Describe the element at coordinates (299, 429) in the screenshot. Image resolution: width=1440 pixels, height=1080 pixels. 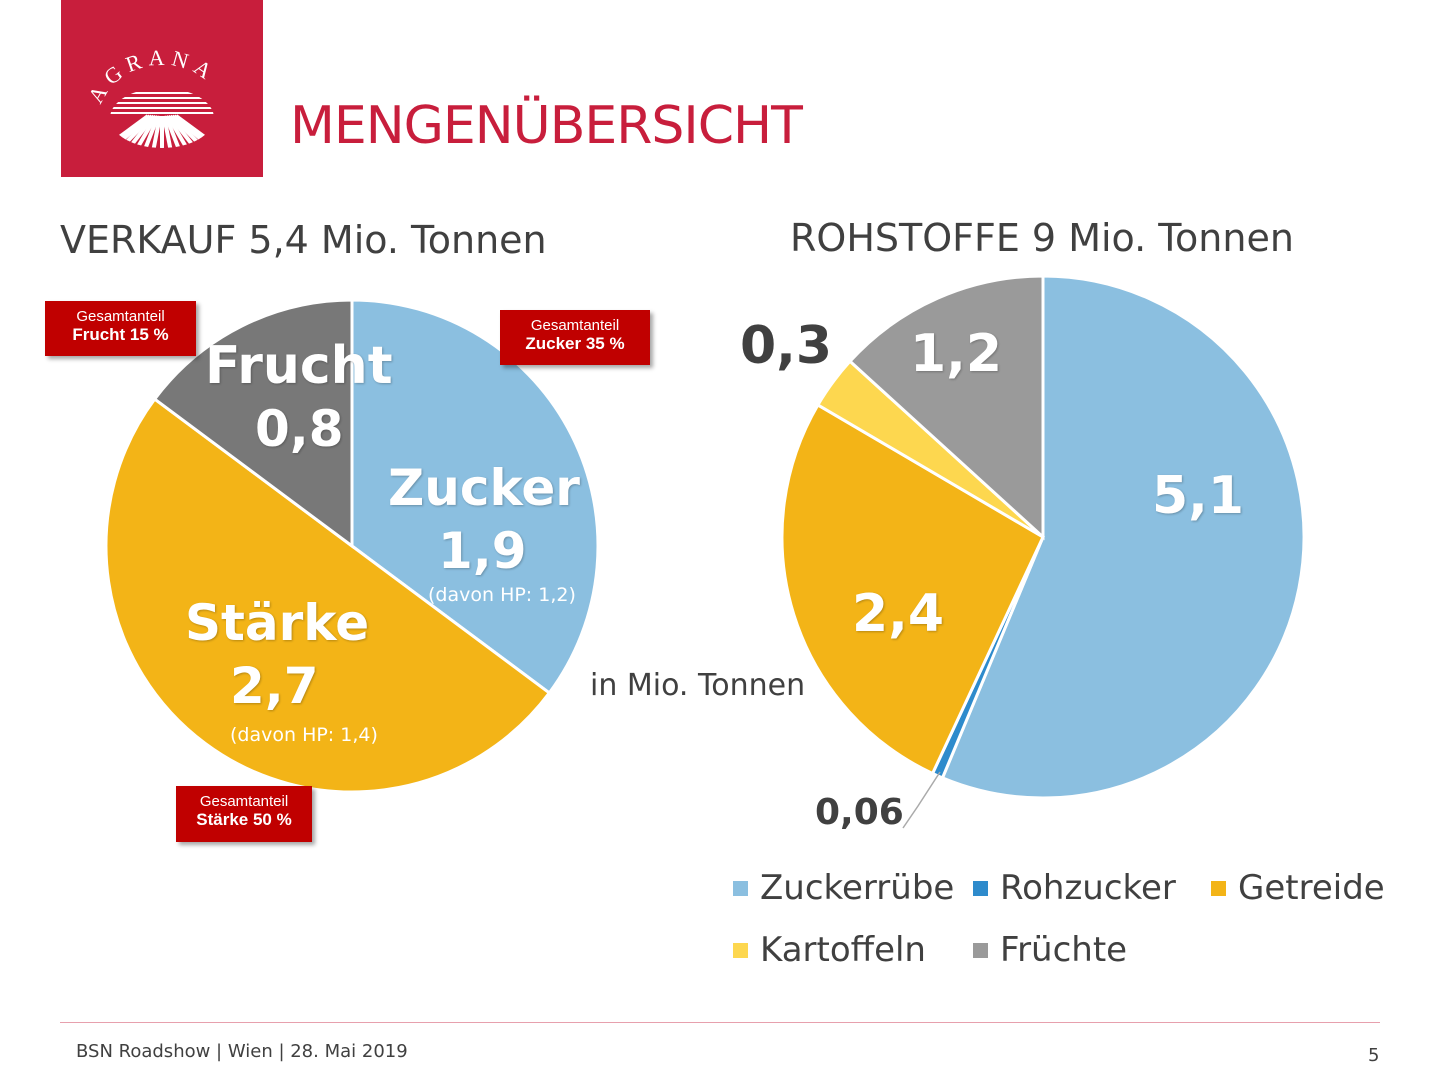
I see `slice-value-frucht: 0,8` at that location.